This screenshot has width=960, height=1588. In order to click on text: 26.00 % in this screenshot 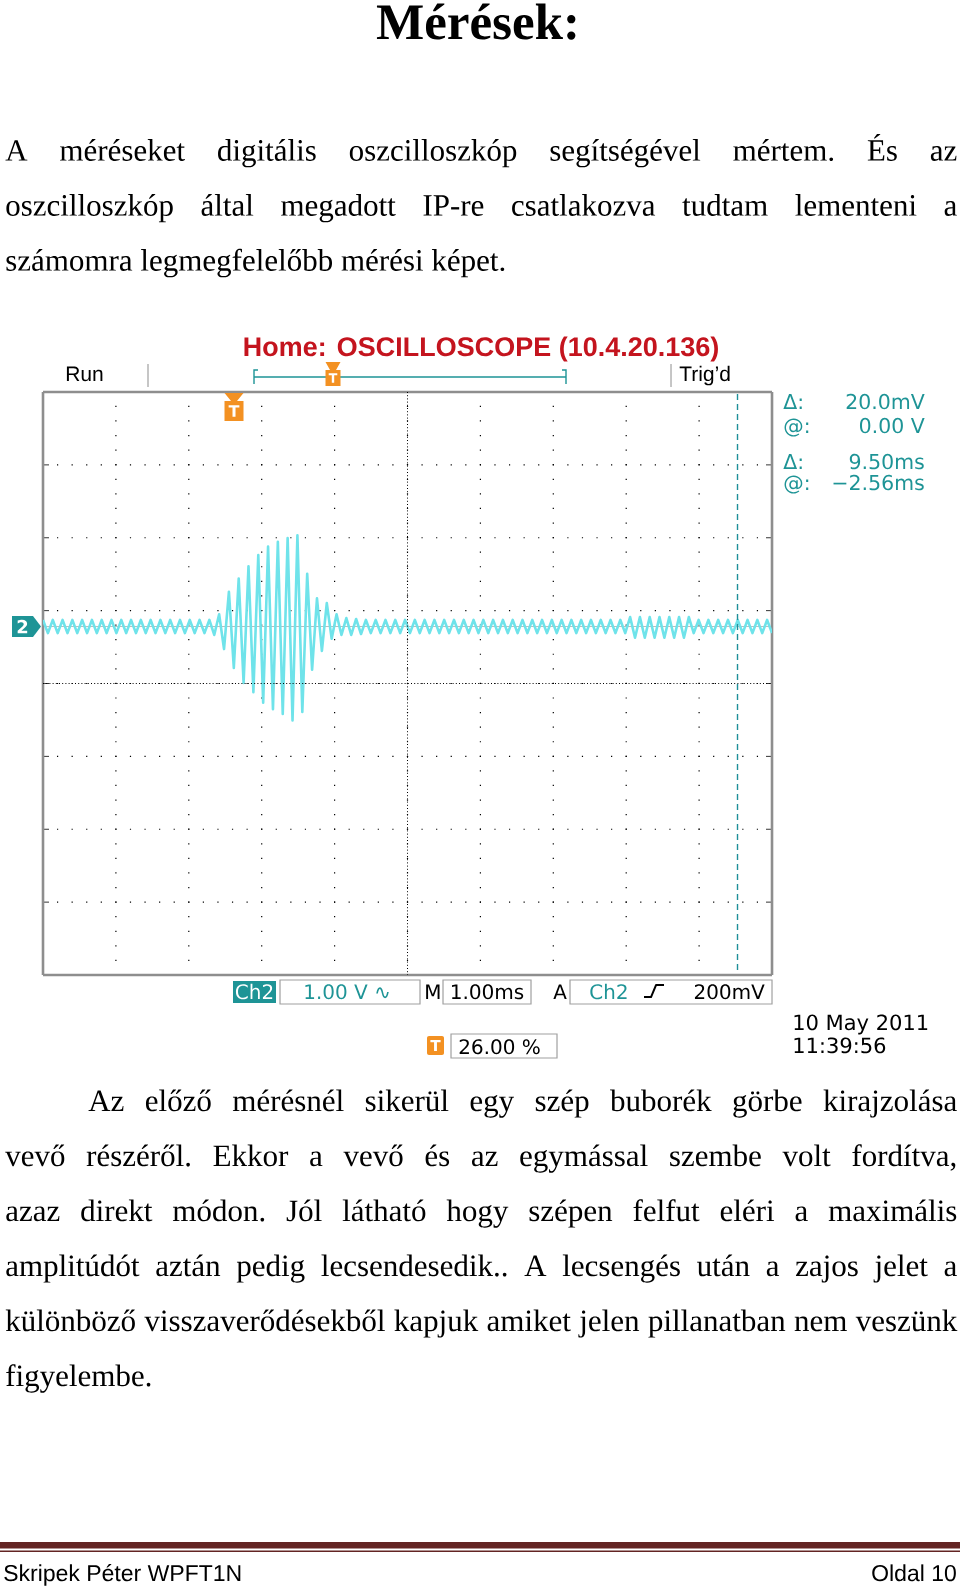, I will do `click(499, 1047)`.